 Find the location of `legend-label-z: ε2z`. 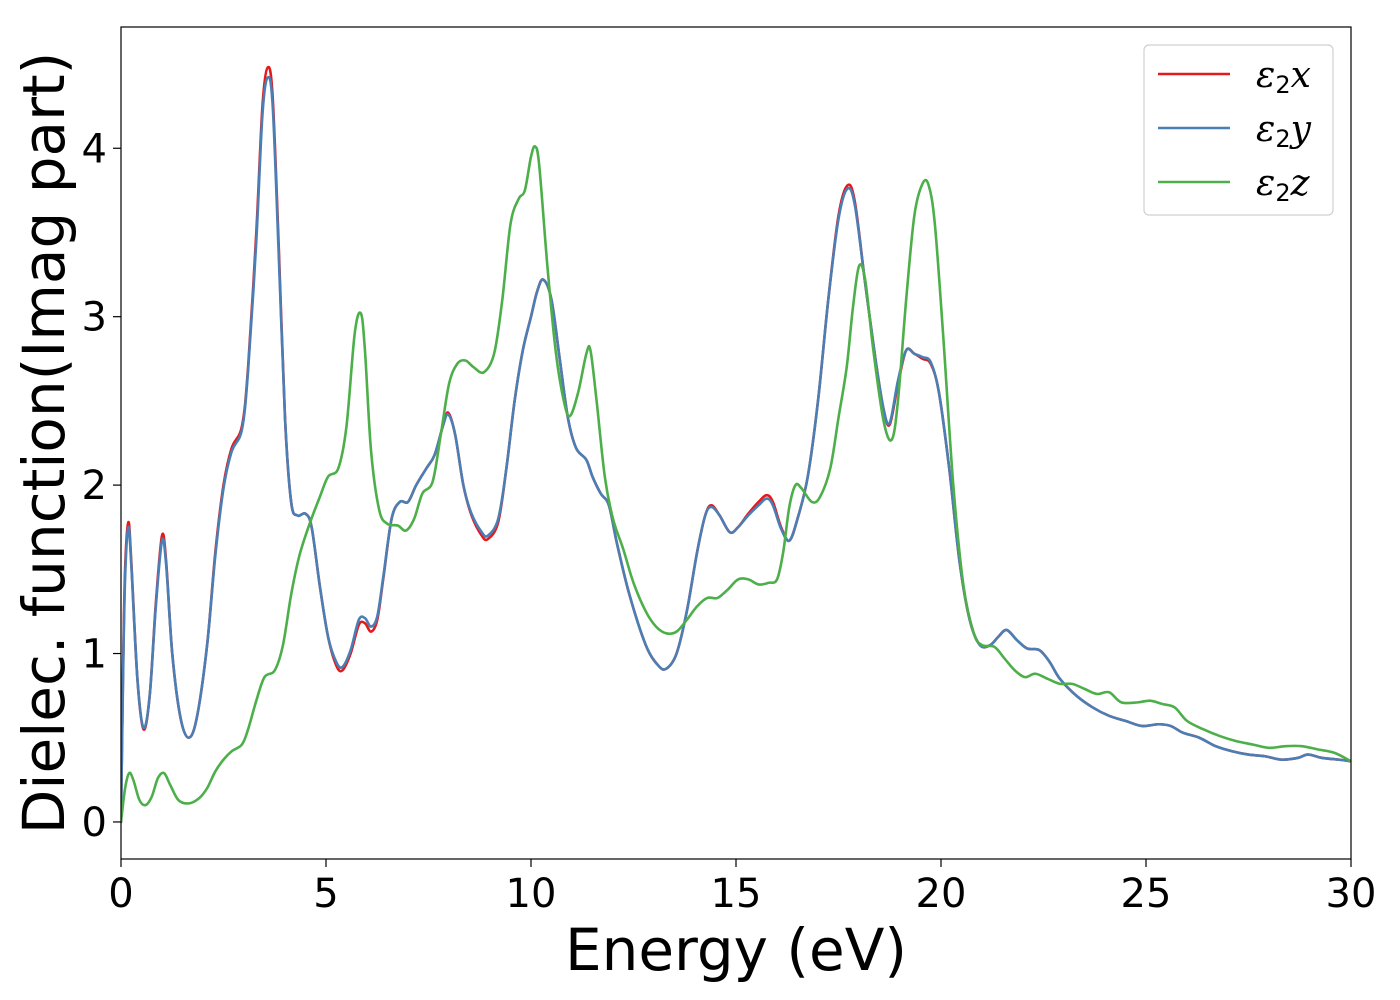

legend-label-z: ε2z is located at coordinates (1283, 185).